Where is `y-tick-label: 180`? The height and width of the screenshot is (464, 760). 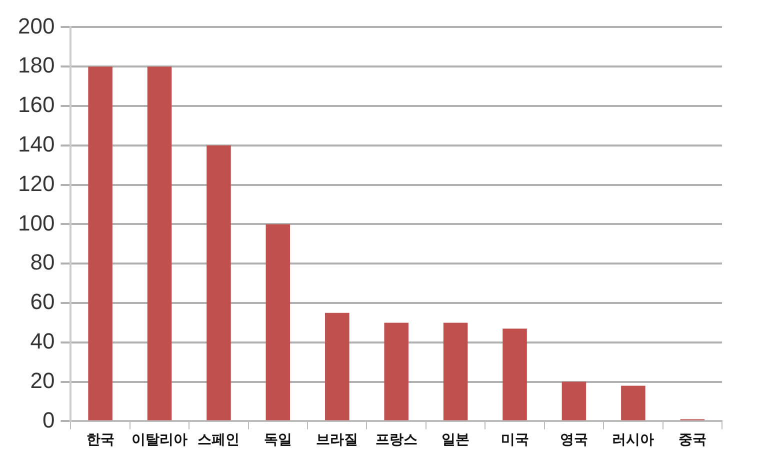 y-tick-label: 180 is located at coordinates (36, 65).